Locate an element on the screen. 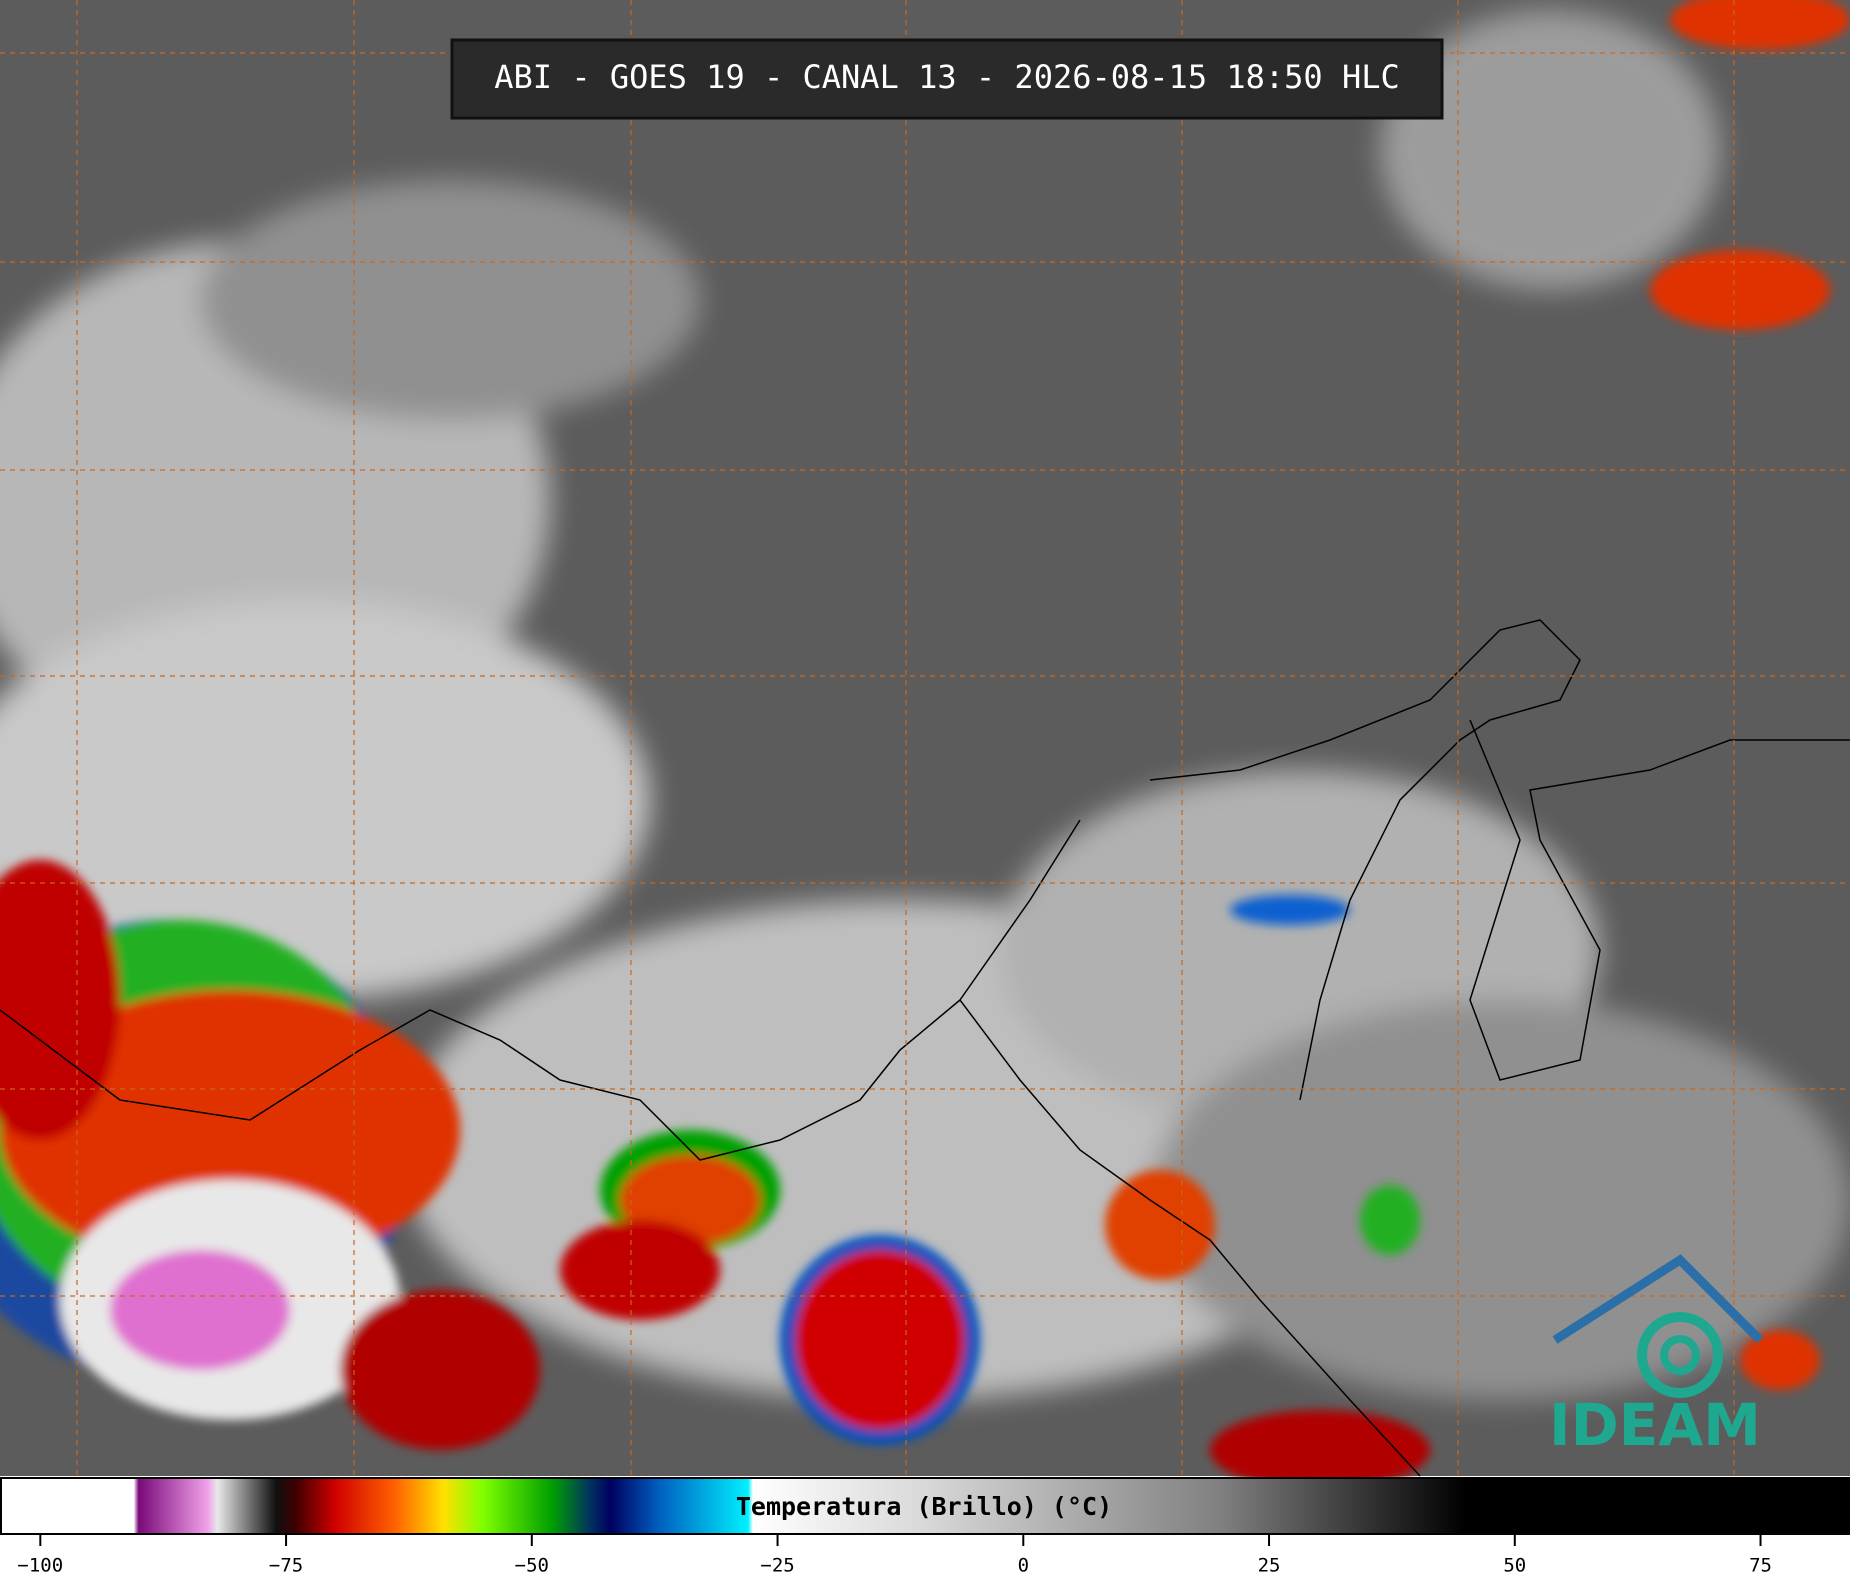  colorbar-tick-label: −100 is located at coordinates (40, 1566).